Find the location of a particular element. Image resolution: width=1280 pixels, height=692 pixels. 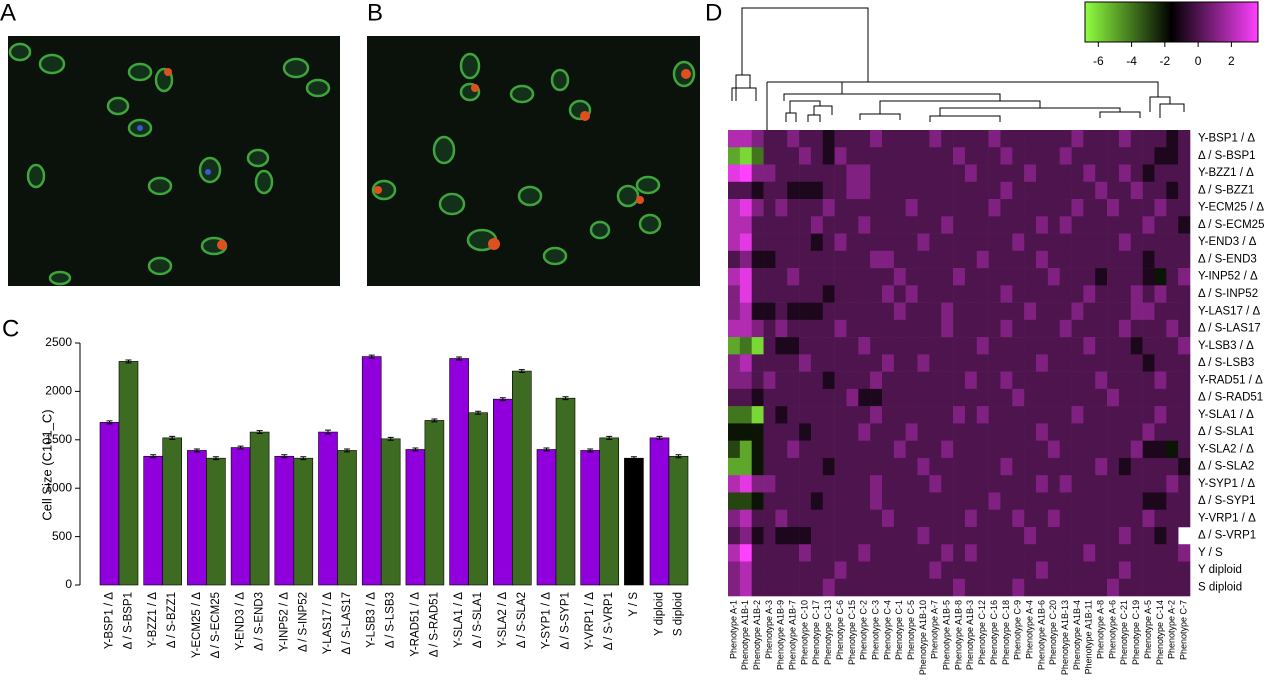

key-tick-label: -4 is located at coordinates (1131, 61).